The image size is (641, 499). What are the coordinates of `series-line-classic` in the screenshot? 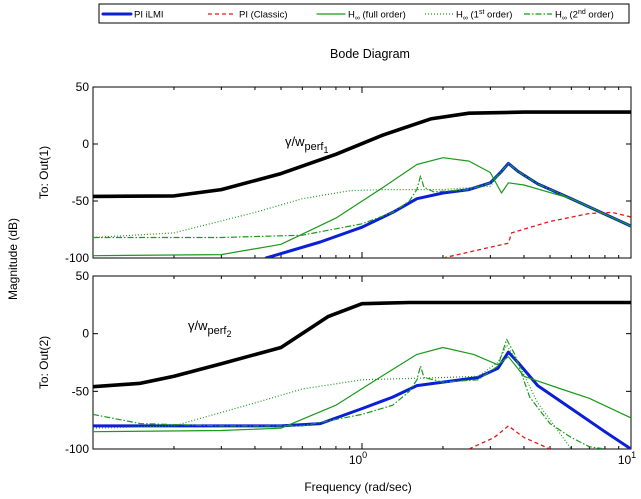 It's located at (536, 234).